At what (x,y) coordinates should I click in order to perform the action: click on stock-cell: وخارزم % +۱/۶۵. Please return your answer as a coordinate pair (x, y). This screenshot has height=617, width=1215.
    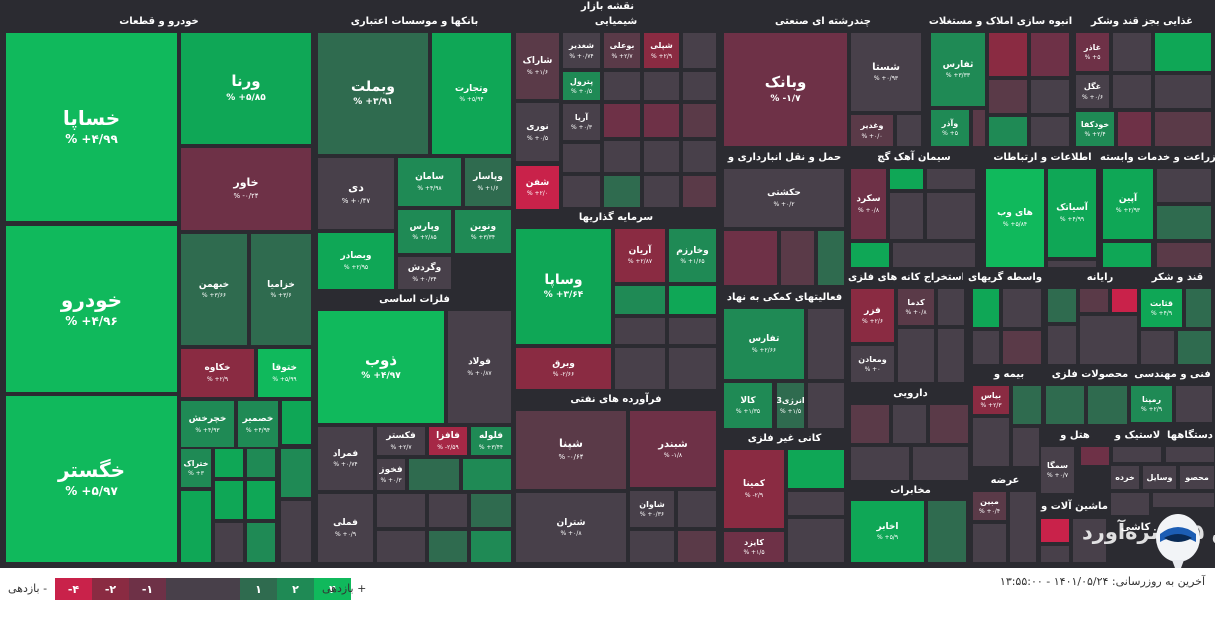
    Looking at the image, I should click on (692, 255).